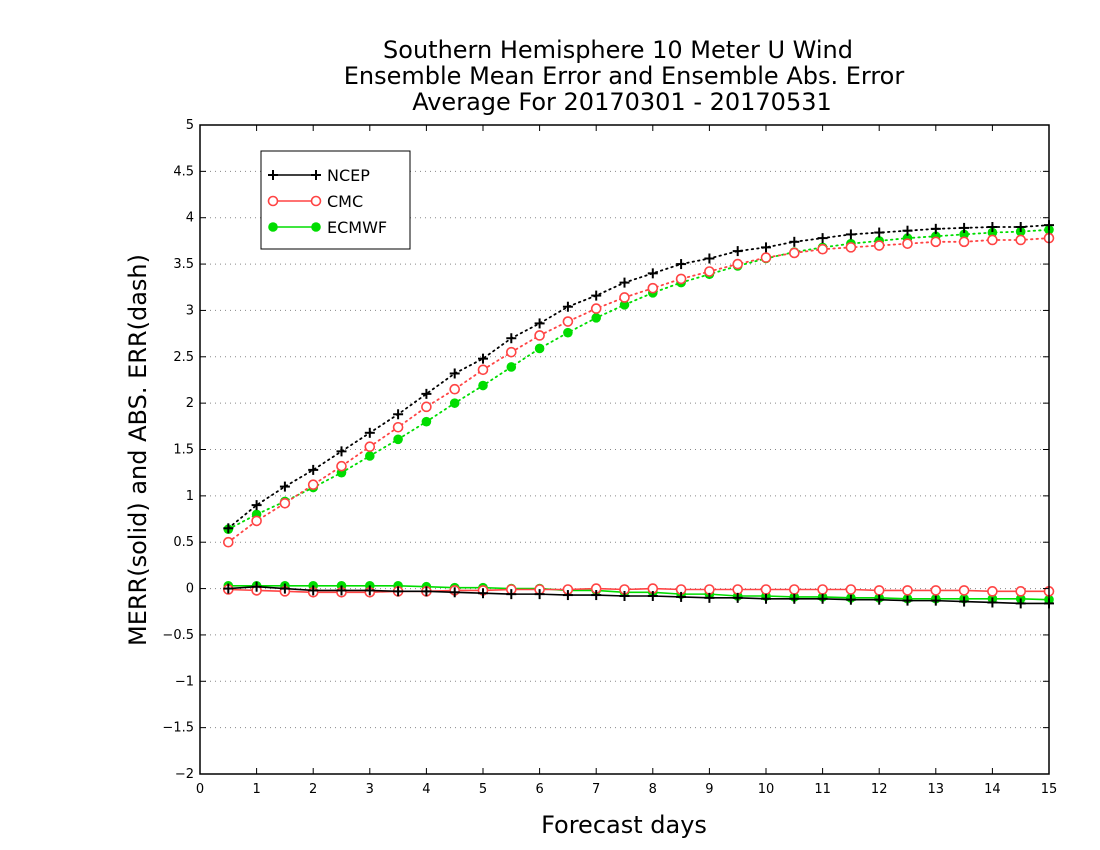  What do you see at coordinates (348, 175) in the screenshot?
I see `legend-label: NCEP` at bounding box center [348, 175].